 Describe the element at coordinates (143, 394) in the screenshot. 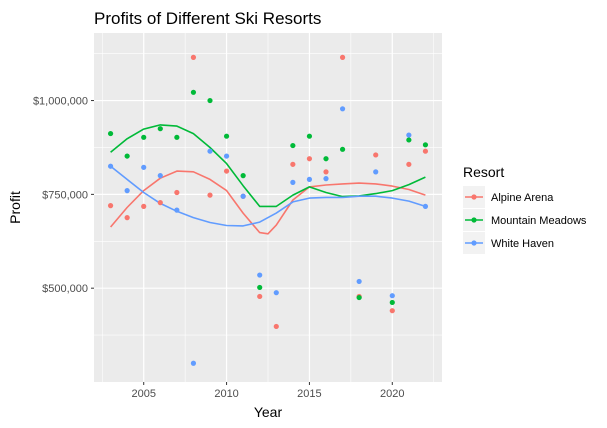

I see `x-tick-label: 2005` at that location.